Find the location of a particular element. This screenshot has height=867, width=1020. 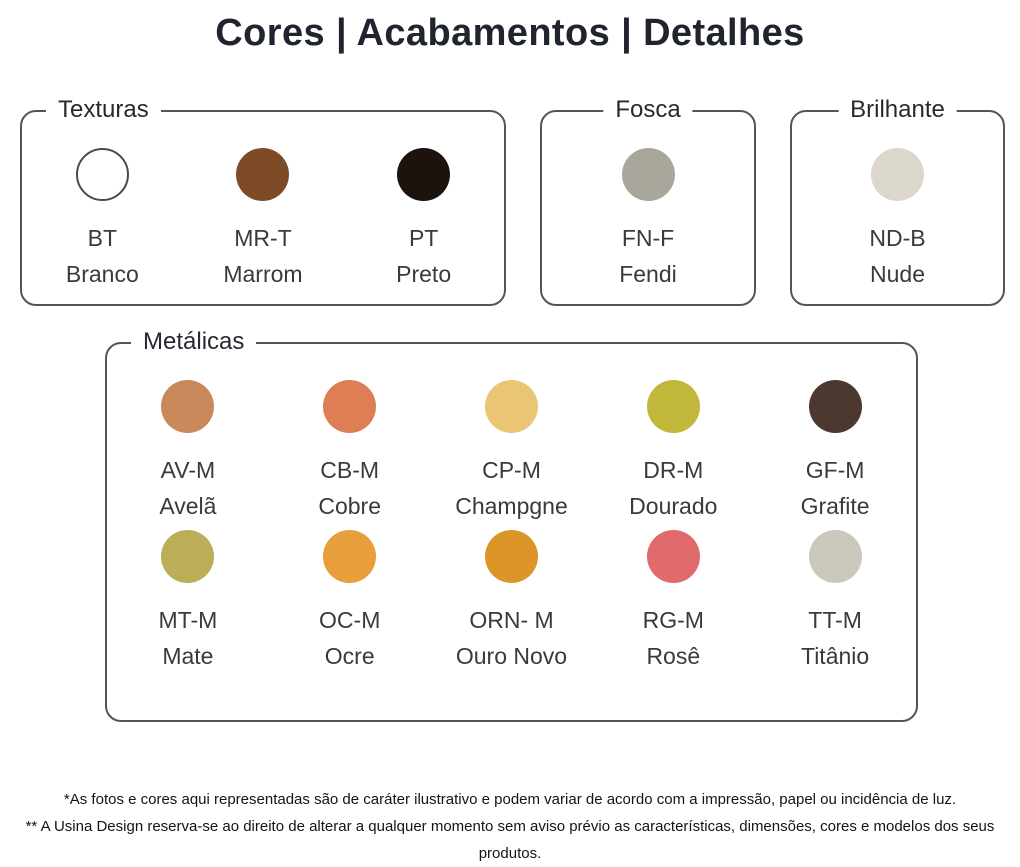

metalicas-section-label: Metálicas is located at coordinates (194, 341).